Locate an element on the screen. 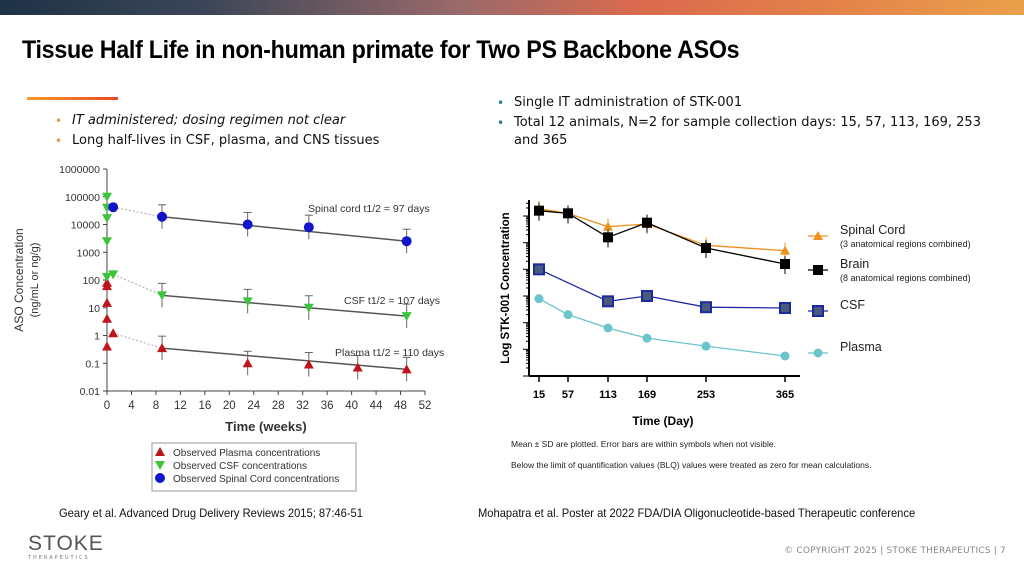 This screenshot has height=576, width=1024. x-tick-label: 48 is located at coordinates (400, 406).